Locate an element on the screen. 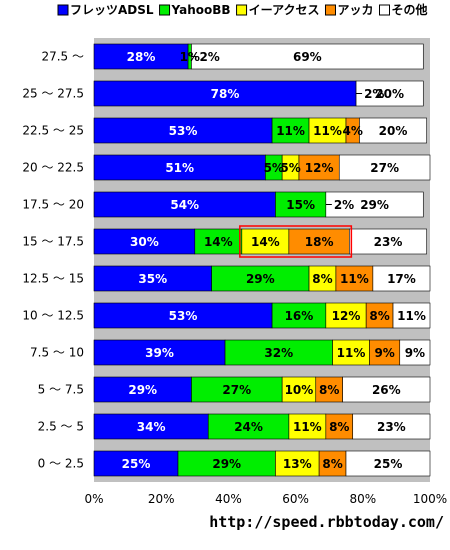  data-label: 4% is located at coordinates (353, 131).